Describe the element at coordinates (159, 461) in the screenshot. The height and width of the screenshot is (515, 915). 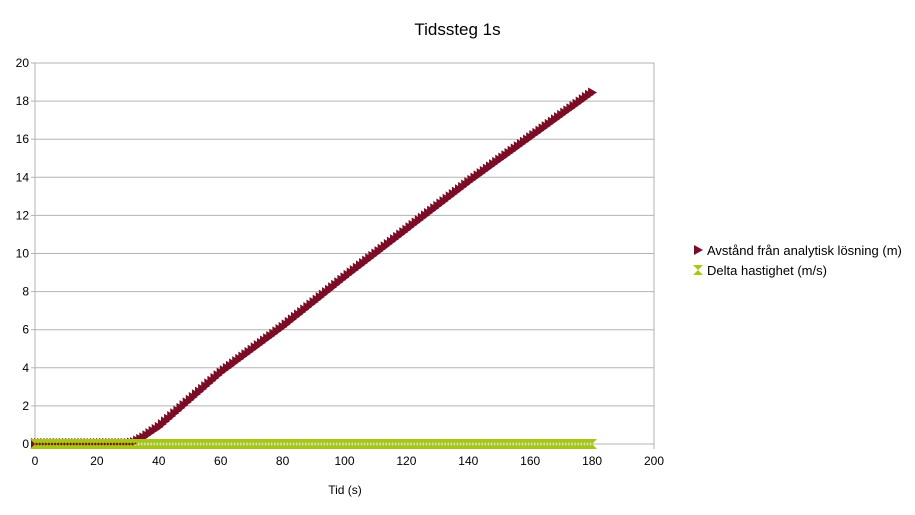
I see `x-tick-label: 40` at that location.